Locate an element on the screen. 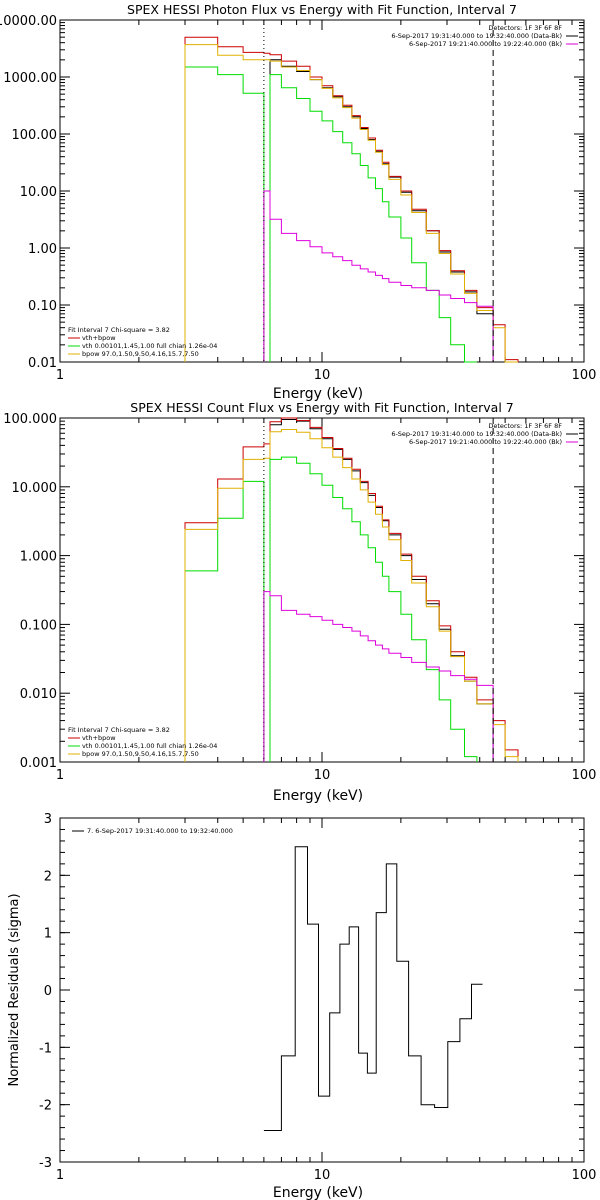 This screenshot has height=1200, width=600. y-tick-label: 100.000 is located at coordinates (30, 419).